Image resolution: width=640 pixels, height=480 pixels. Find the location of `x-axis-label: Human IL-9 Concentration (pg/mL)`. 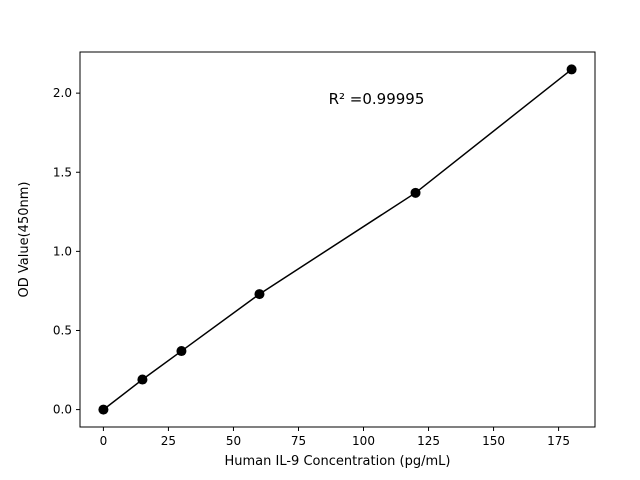

x-axis-label: Human IL-9 Concentration (pg/mL) is located at coordinates (338, 461).